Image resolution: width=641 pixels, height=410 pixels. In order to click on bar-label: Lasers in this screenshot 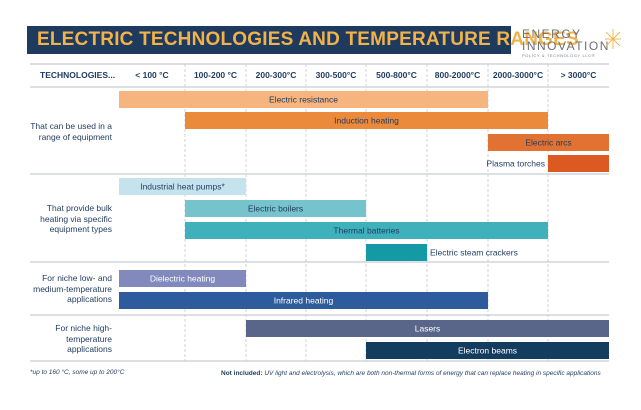, I will do `click(428, 329)`.